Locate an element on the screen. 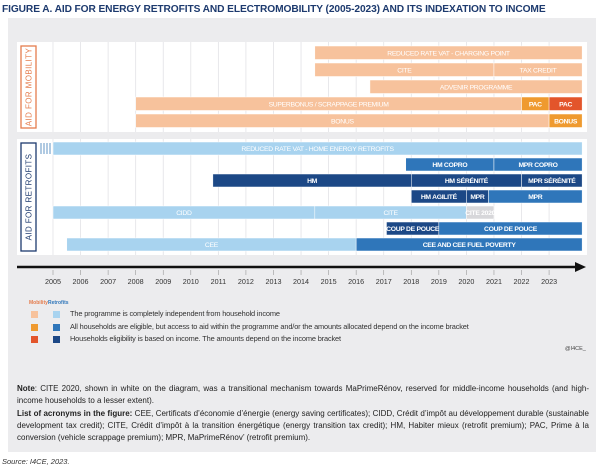 This screenshot has height=469, width=605. year-label: 2019 is located at coordinates (439, 281).